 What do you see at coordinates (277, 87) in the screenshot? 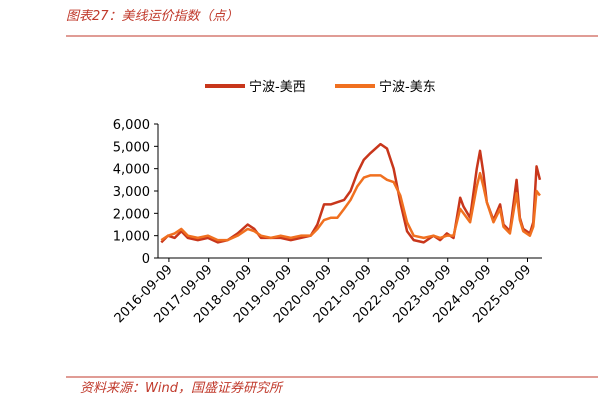
I see `legend-label: 宁波-美西` at bounding box center [277, 87].